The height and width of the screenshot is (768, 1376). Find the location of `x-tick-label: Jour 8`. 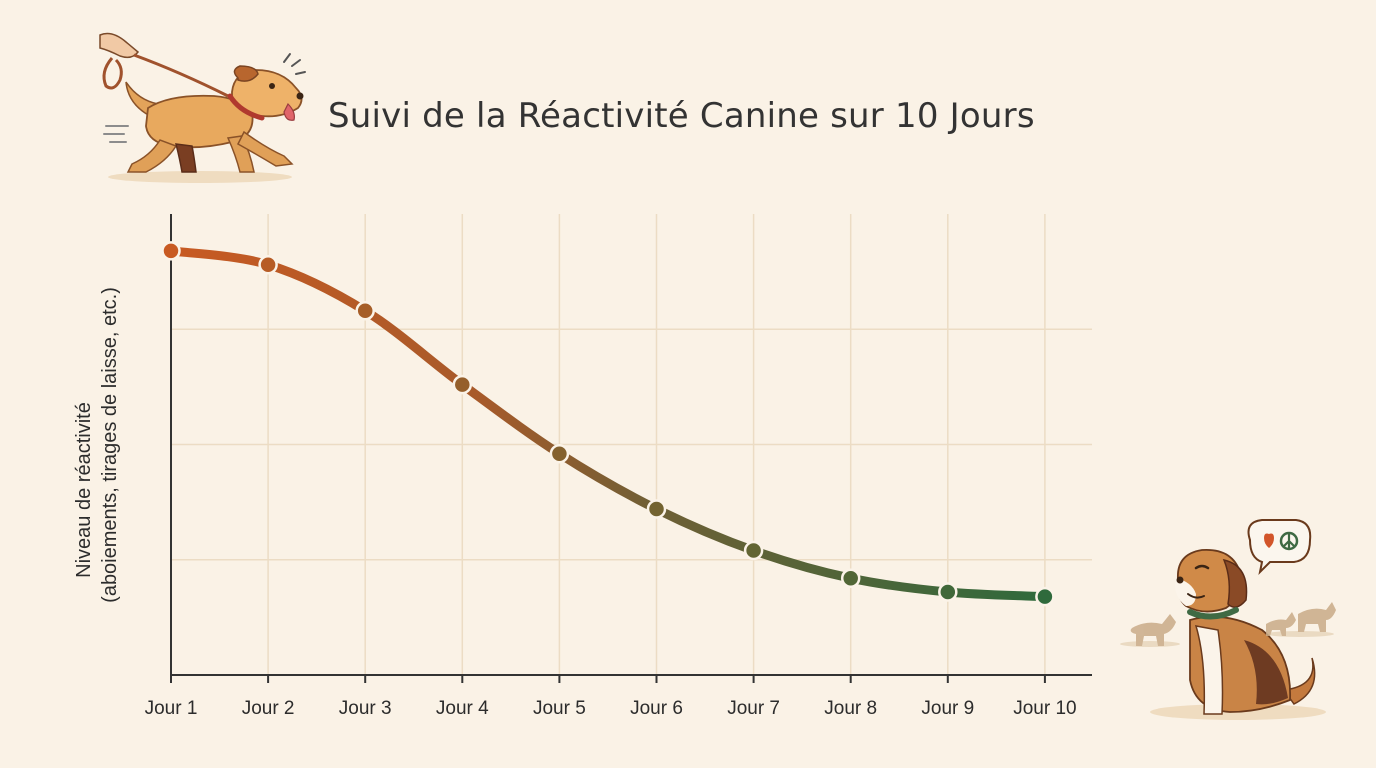

x-tick-label: Jour 8 is located at coordinates (850, 708).